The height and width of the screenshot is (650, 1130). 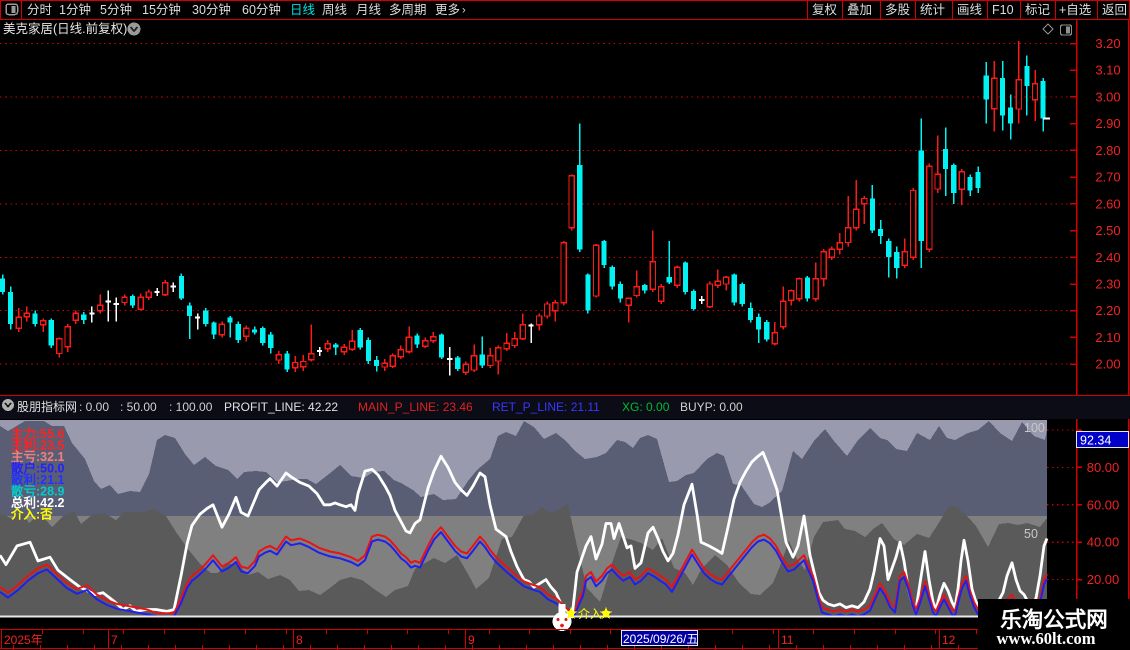 I want to click on svg-text: 2.30, so click(x=1107, y=284).